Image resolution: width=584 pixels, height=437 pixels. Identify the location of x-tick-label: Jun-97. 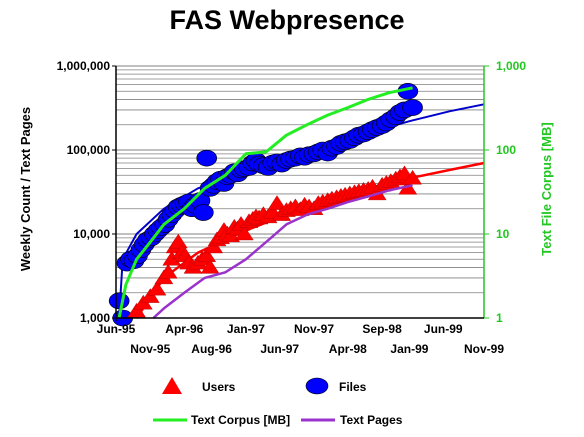
(279, 349).